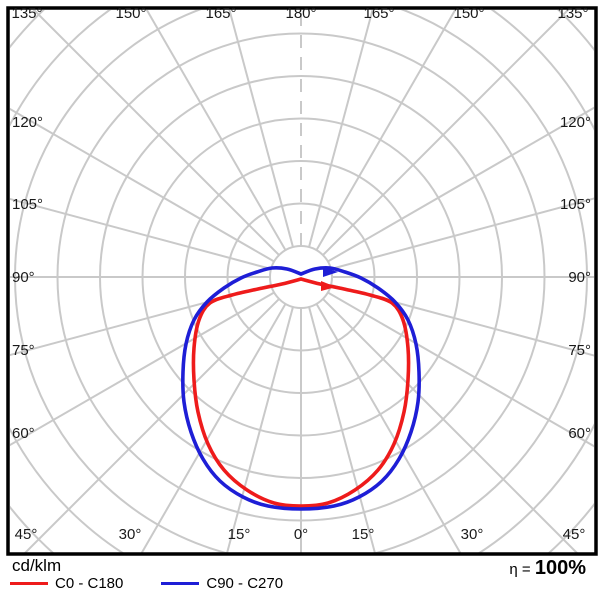 This screenshot has width=600, height=600. I want to click on c90-c270-line-swatch, so click(180, 583).